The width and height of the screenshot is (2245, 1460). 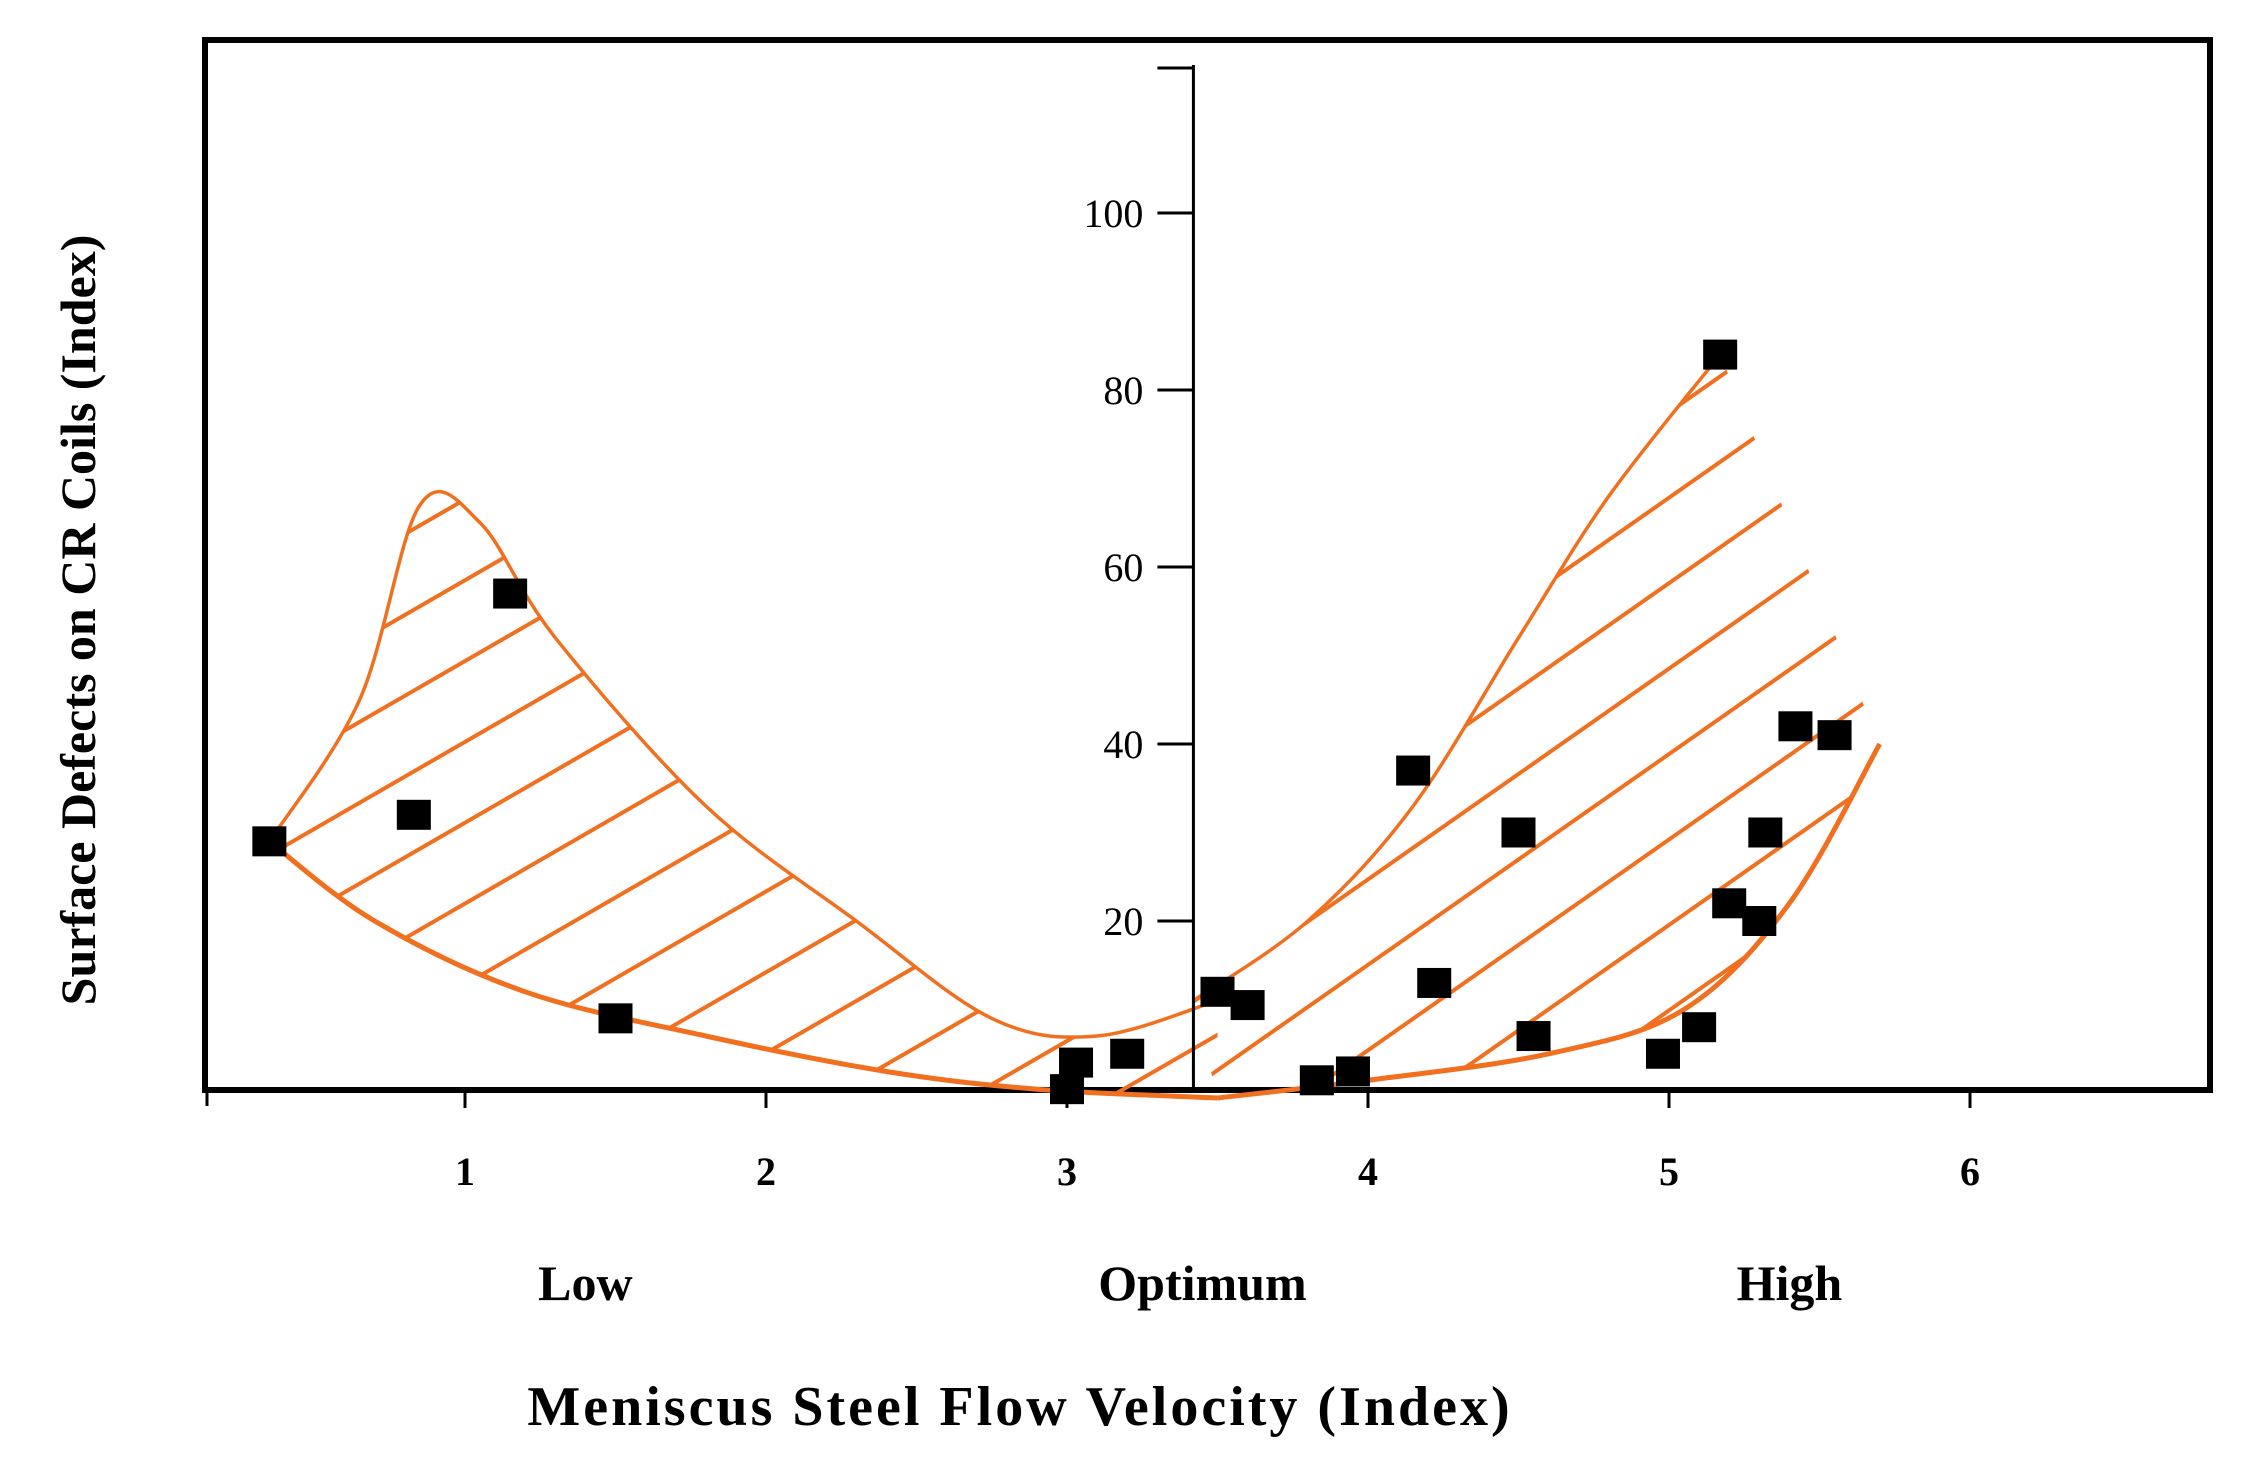 What do you see at coordinates (1019, 1407) in the screenshot?
I see `x-axis-title: Meniscus Steel Flow Velocity (Index)` at bounding box center [1019, 1407].